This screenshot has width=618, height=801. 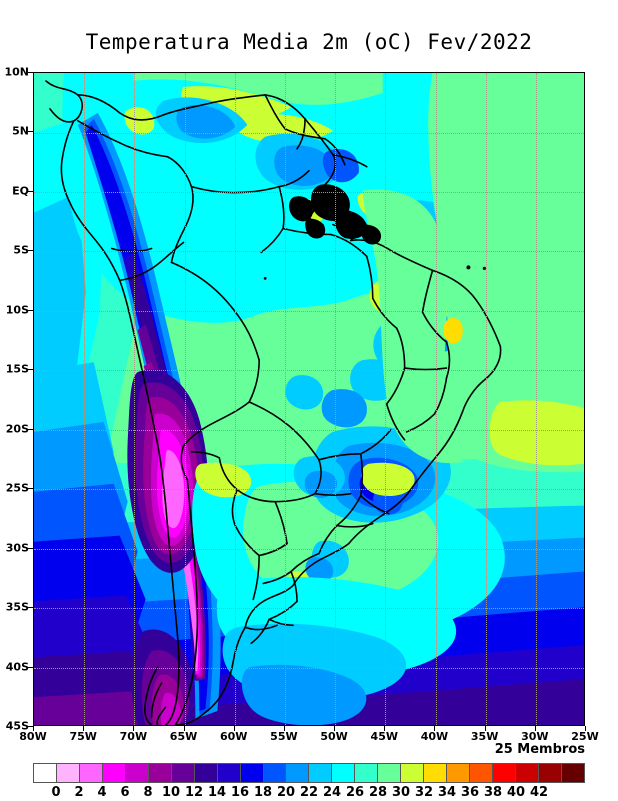 What do you see at coordinates (263, 792) in the screenshot?
I see `colorbar-tick-label: 18` at bounding box center [263, 792].